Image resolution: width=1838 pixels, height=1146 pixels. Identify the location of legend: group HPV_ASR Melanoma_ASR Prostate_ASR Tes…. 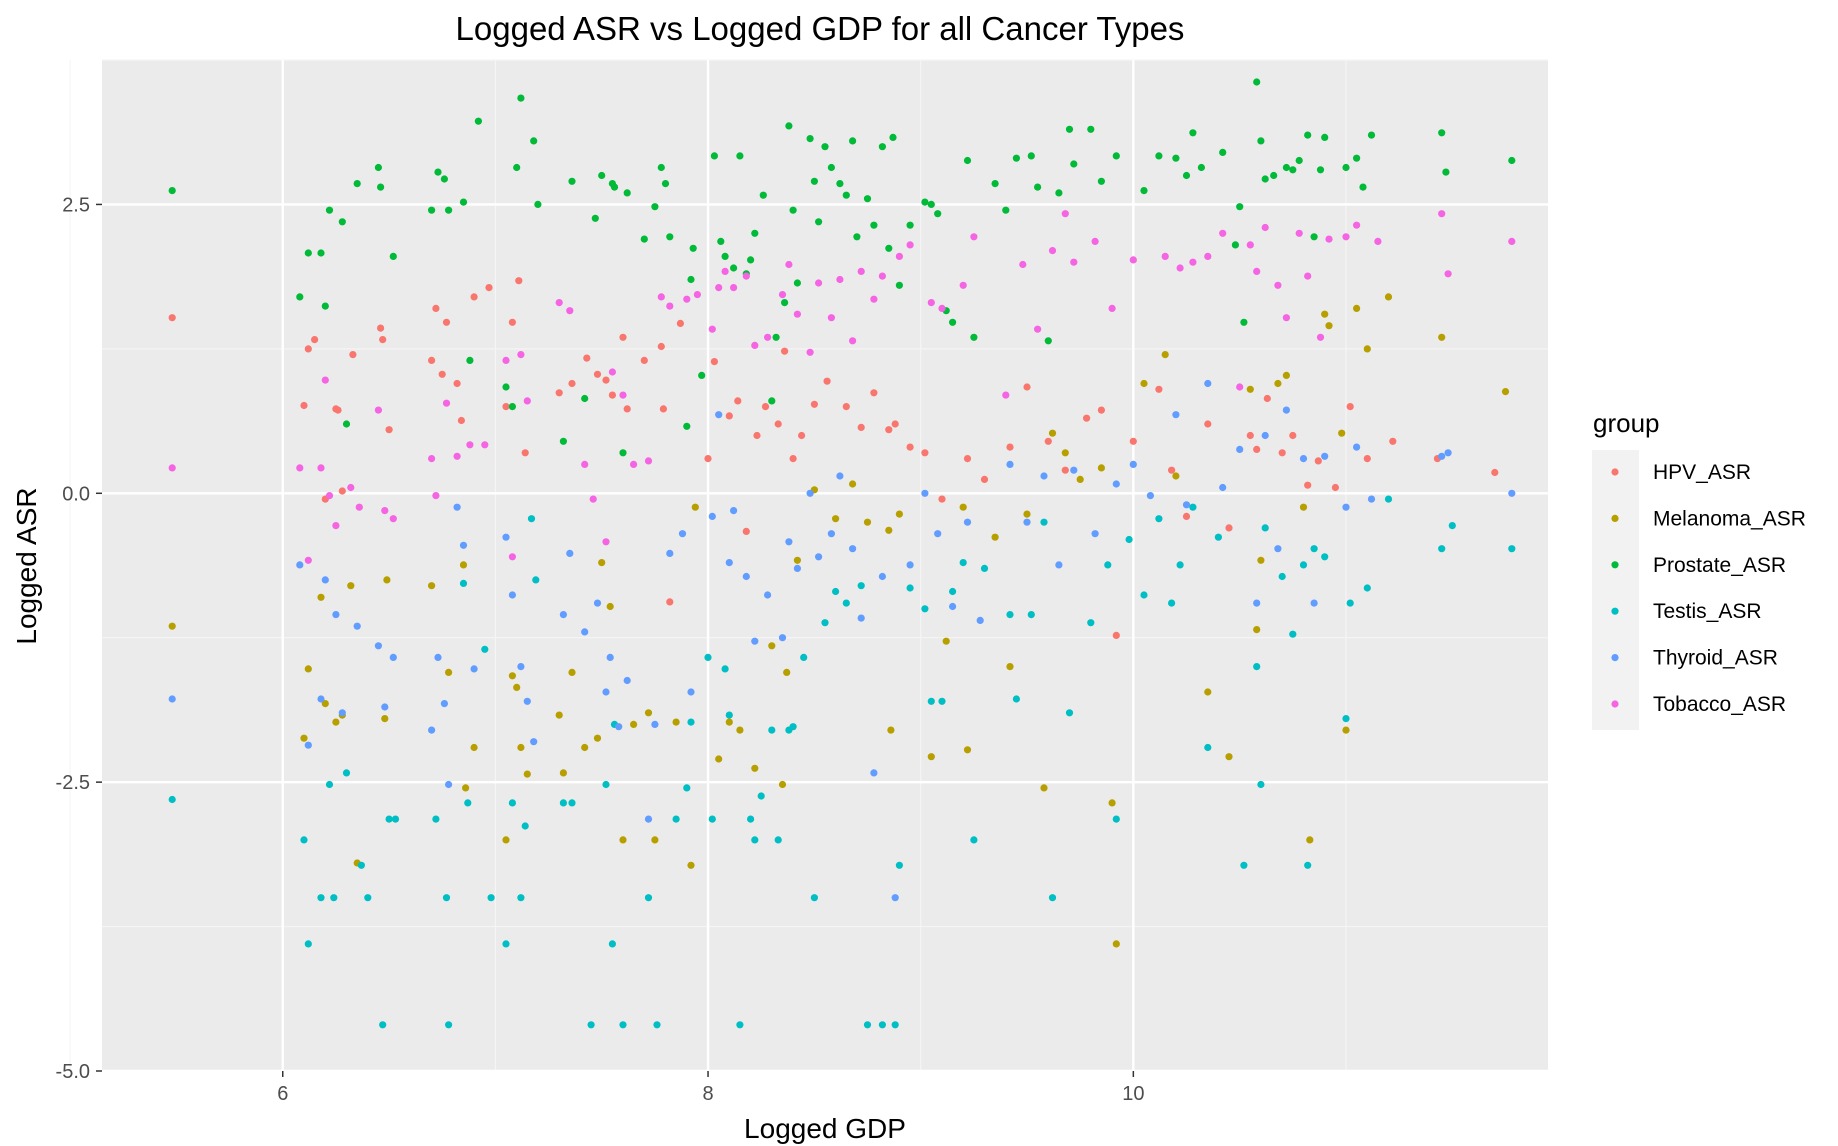
(1699, 569).